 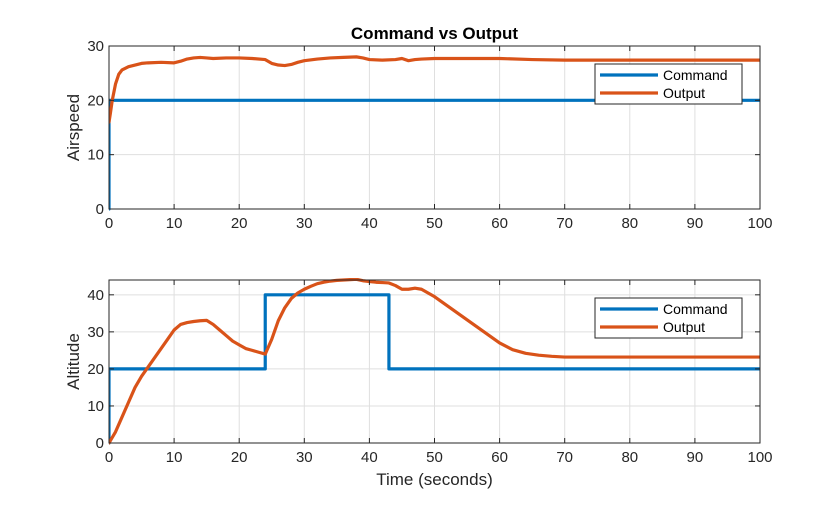 What do you see at coordinates (95, 295) in the screenshot?
I see `y-tick-label: 40` at bounding box center [95, 295].